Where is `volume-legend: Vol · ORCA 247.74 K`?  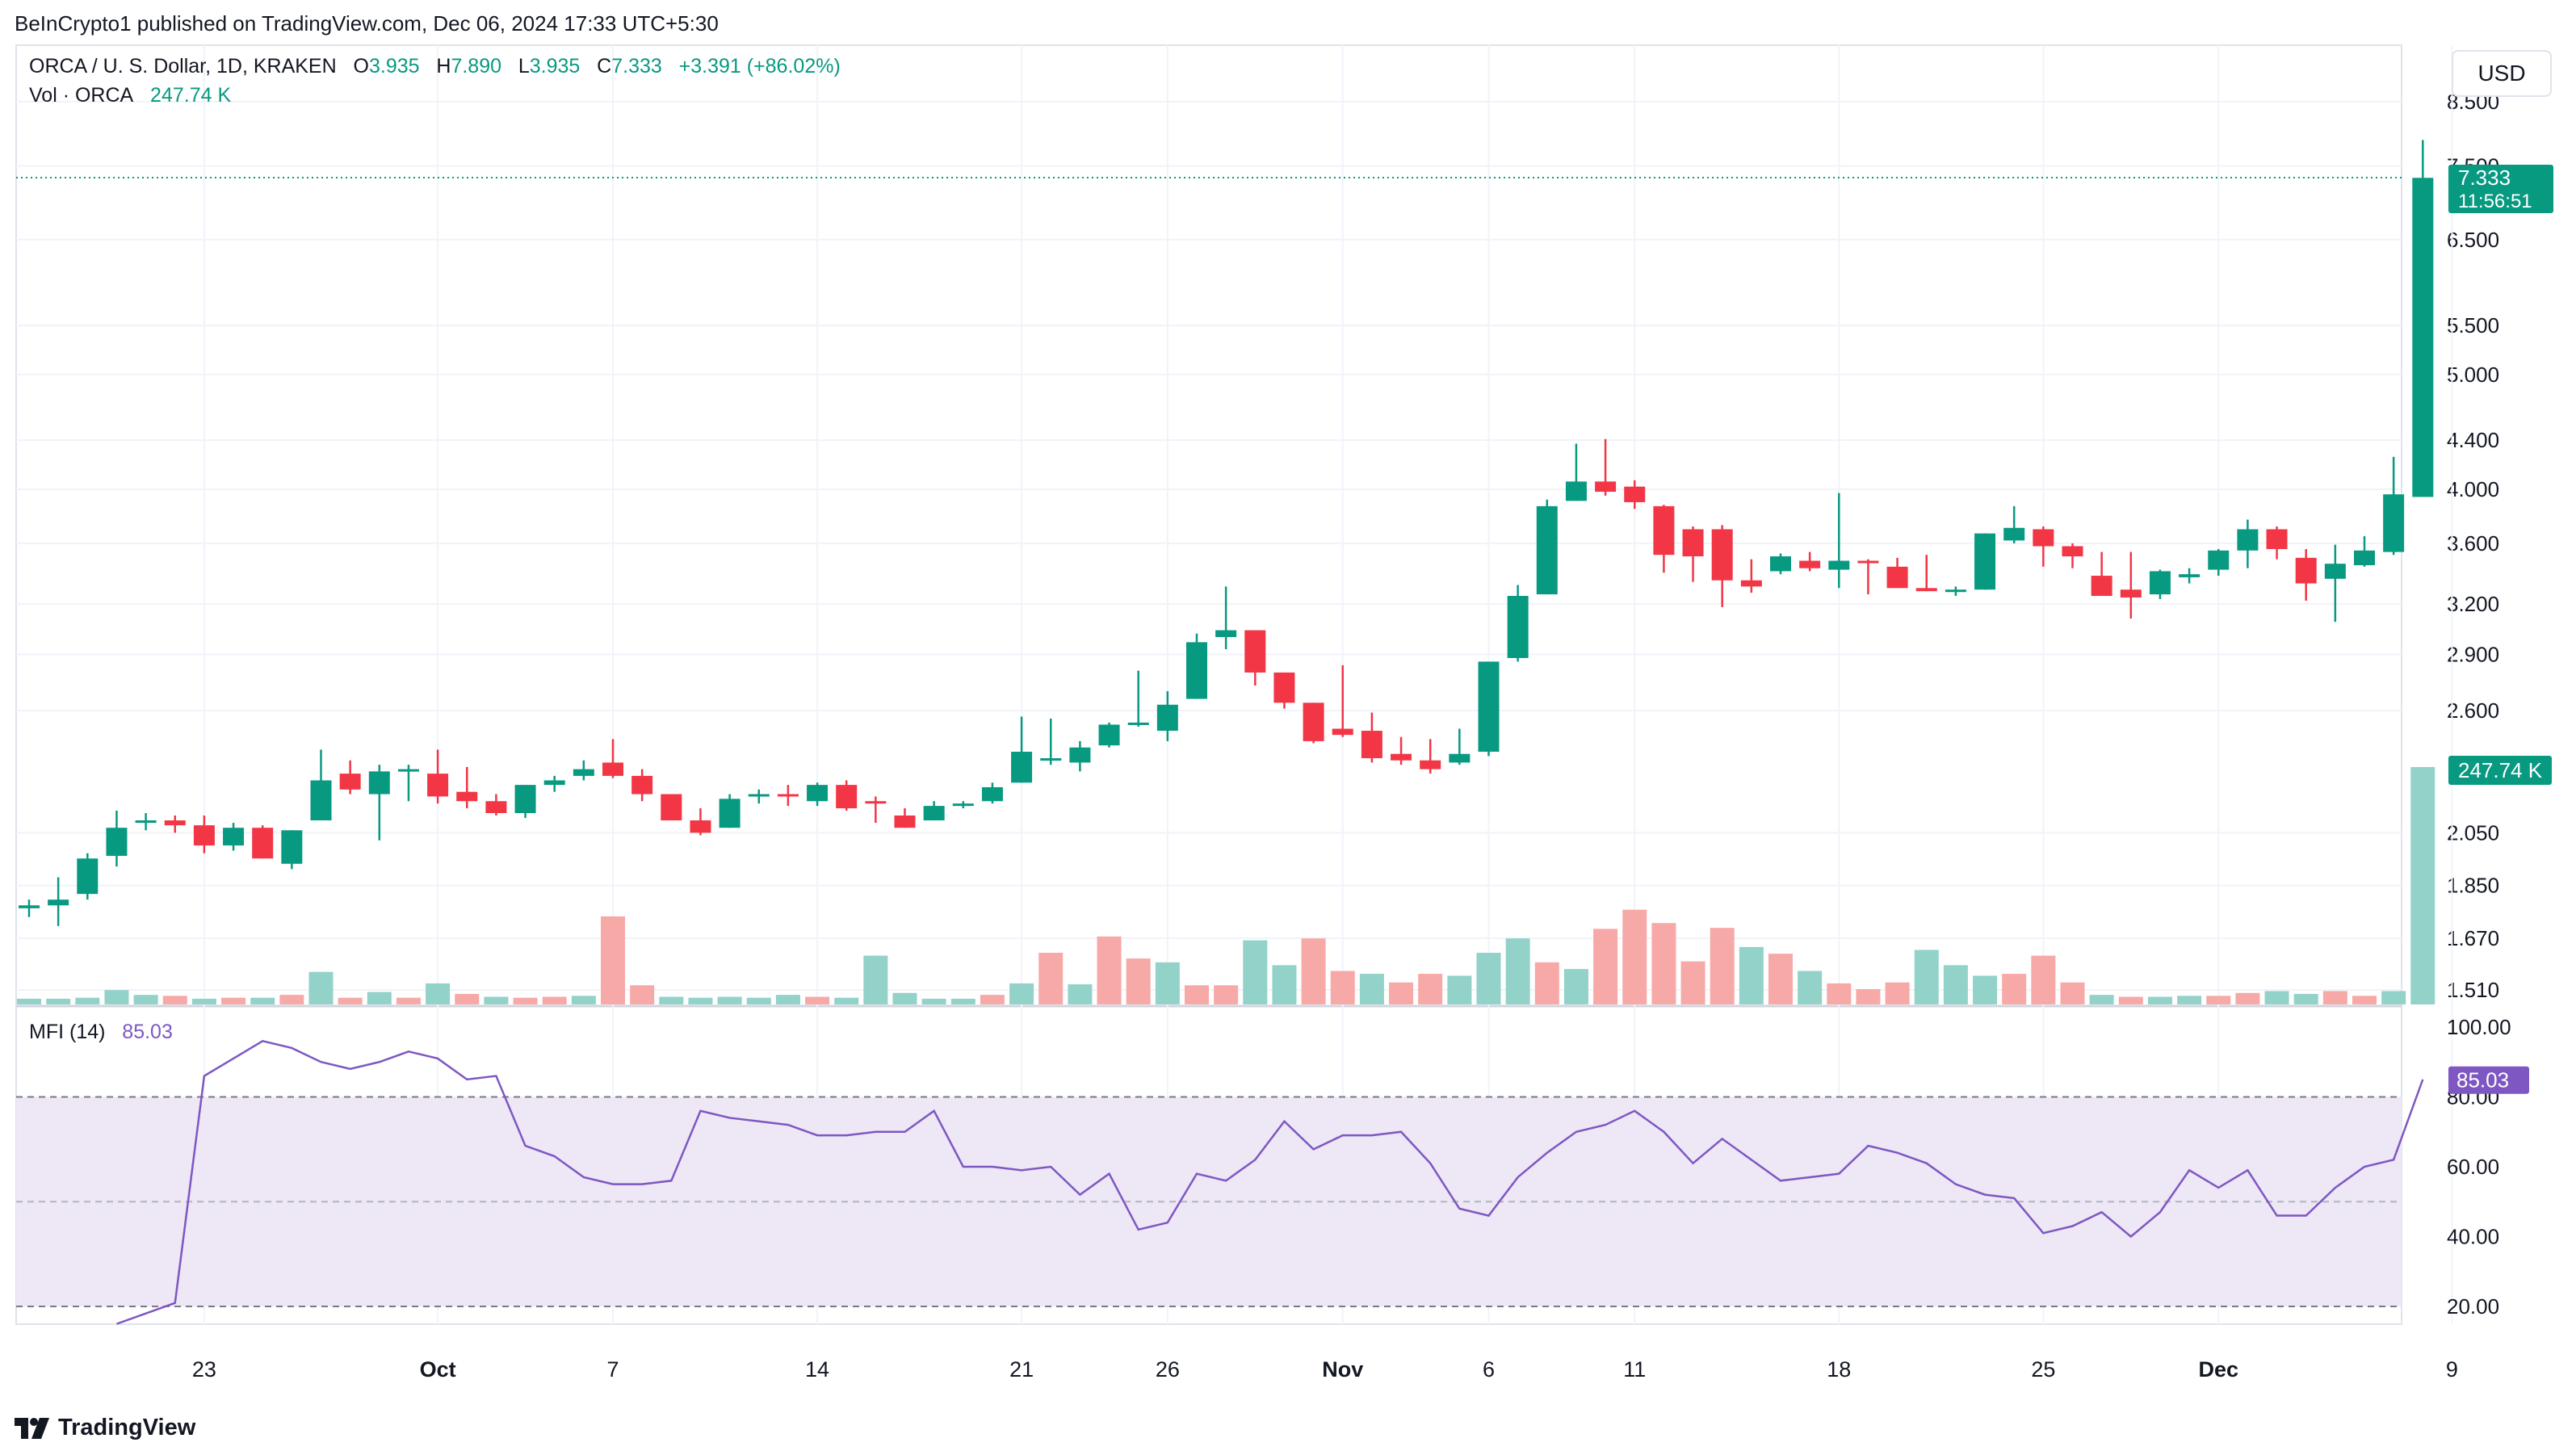 volume-legend: Vol · ORCA 247.74 K is located at coordinates (130, 96).